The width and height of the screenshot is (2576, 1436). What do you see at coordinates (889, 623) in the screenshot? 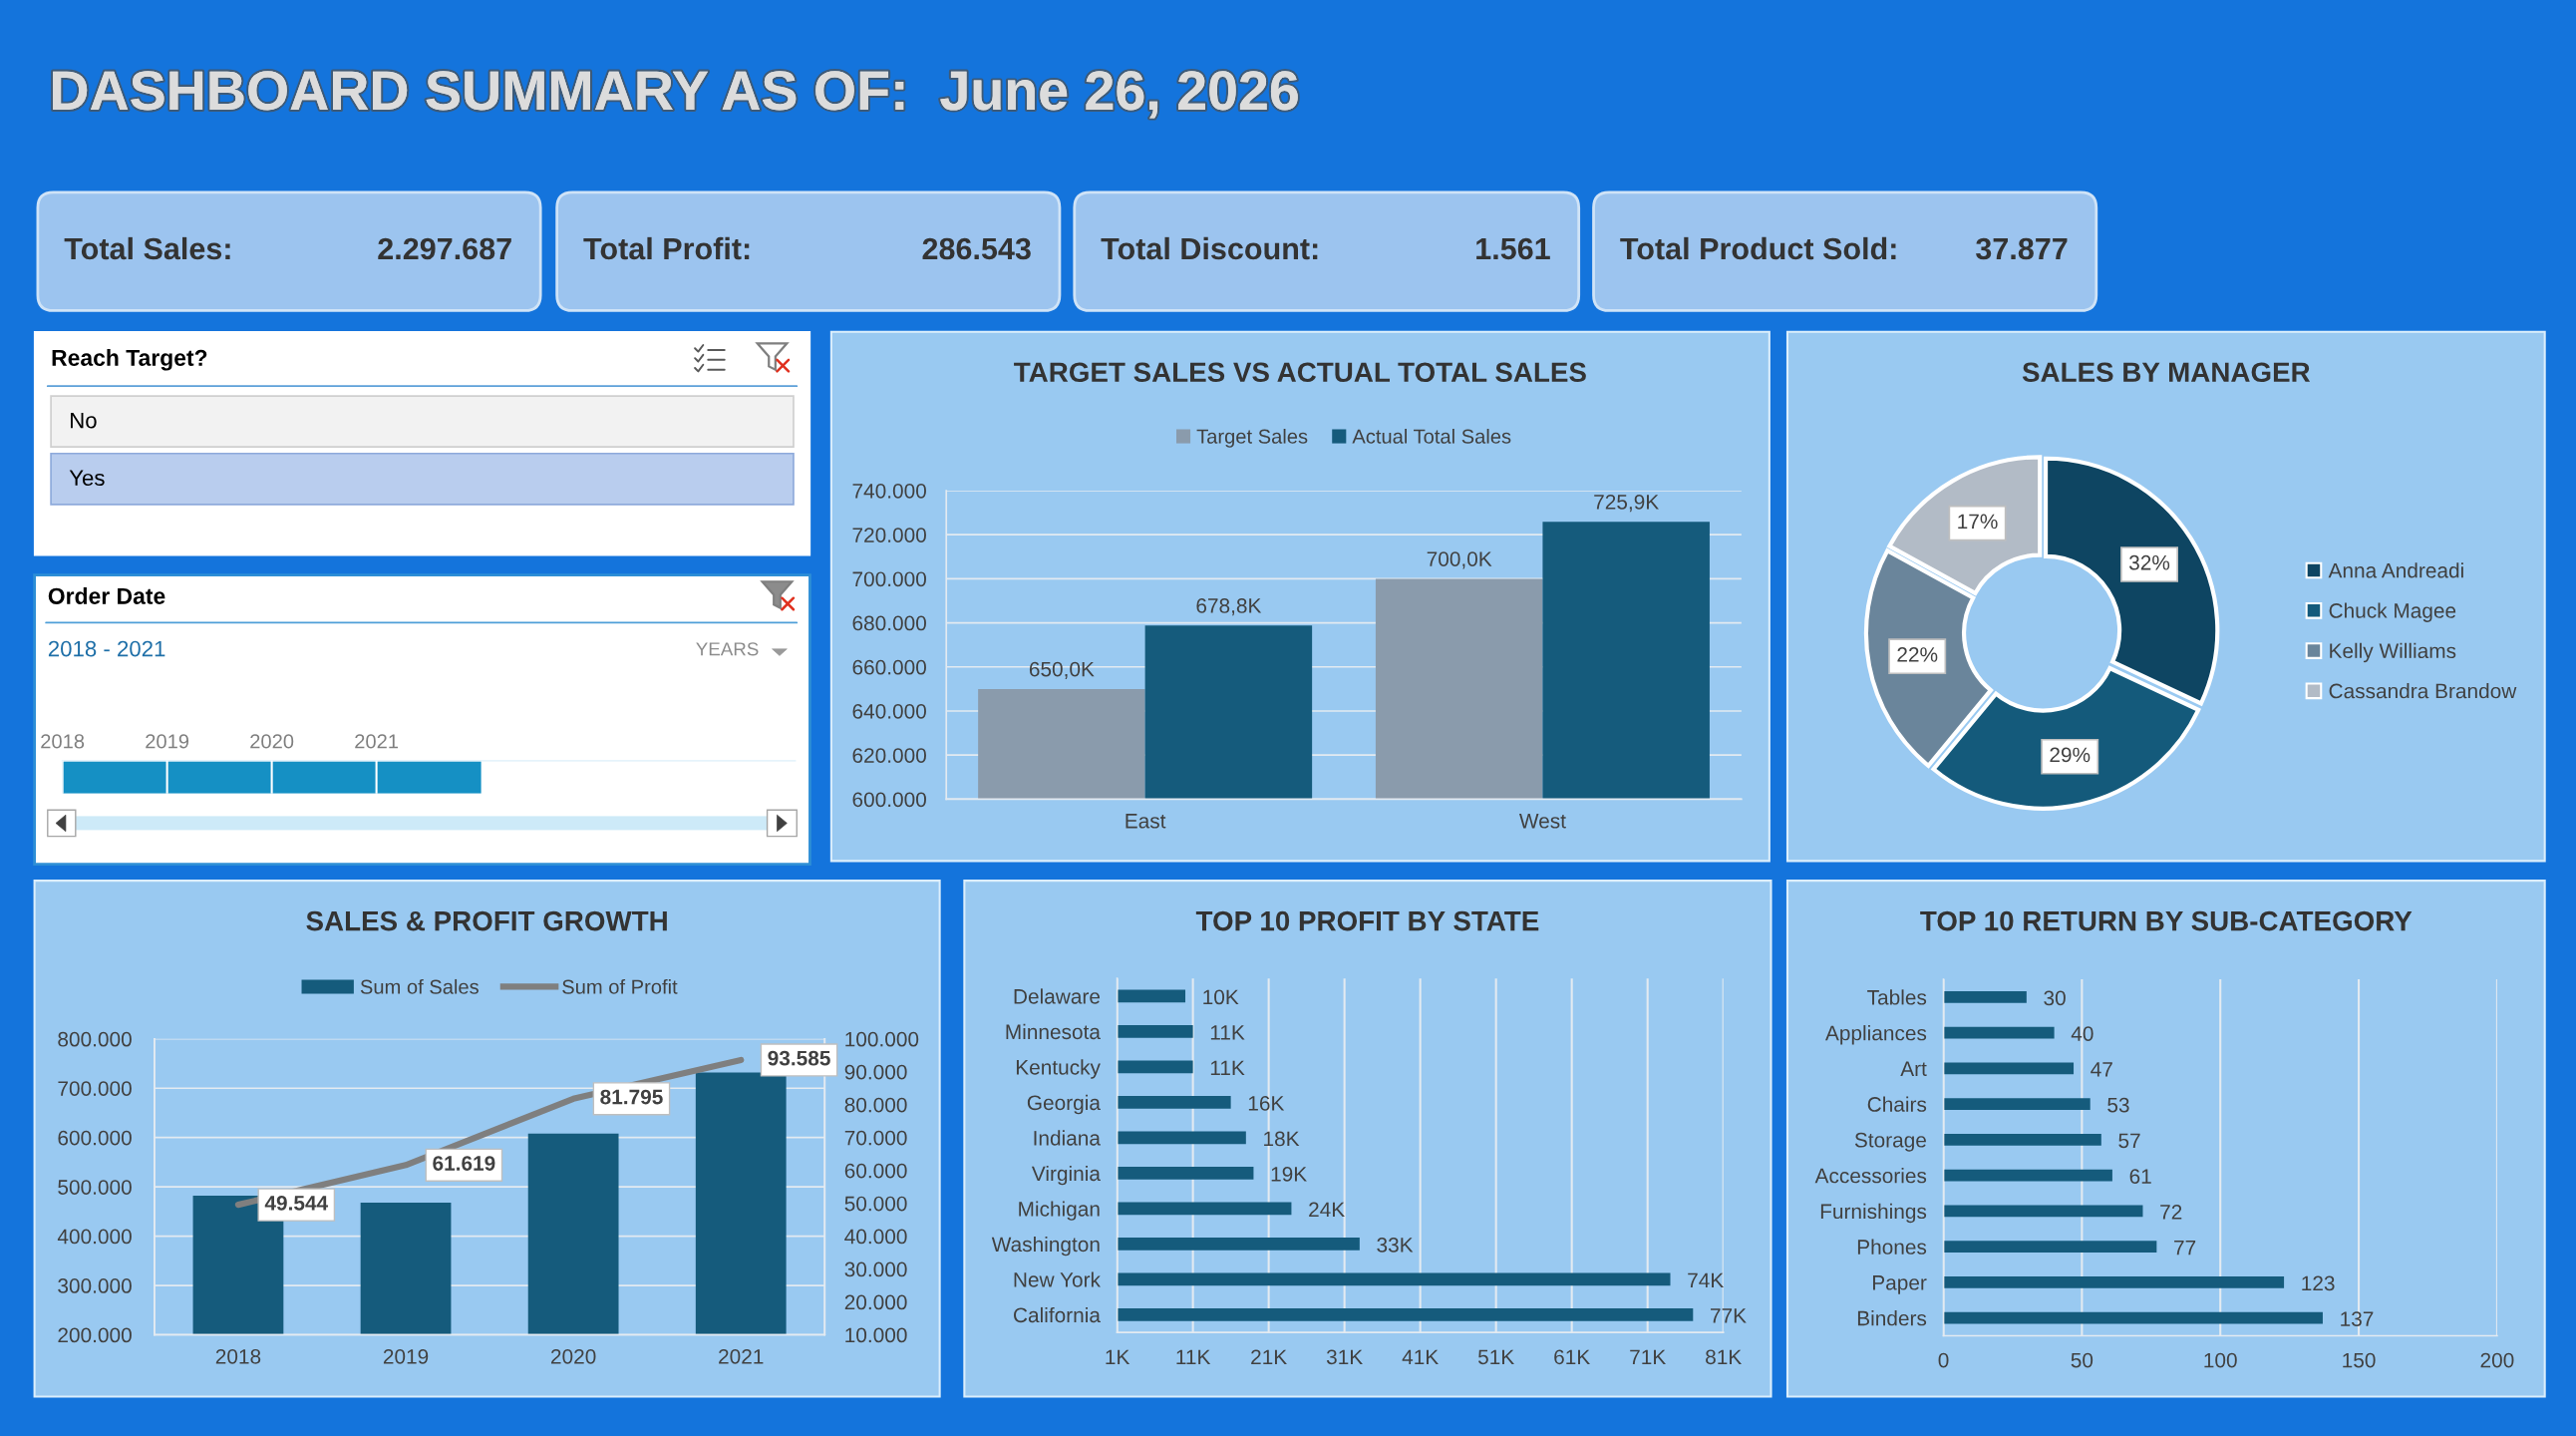
I see `y-tick-label: 680.000` at bounding box center [889, 623].